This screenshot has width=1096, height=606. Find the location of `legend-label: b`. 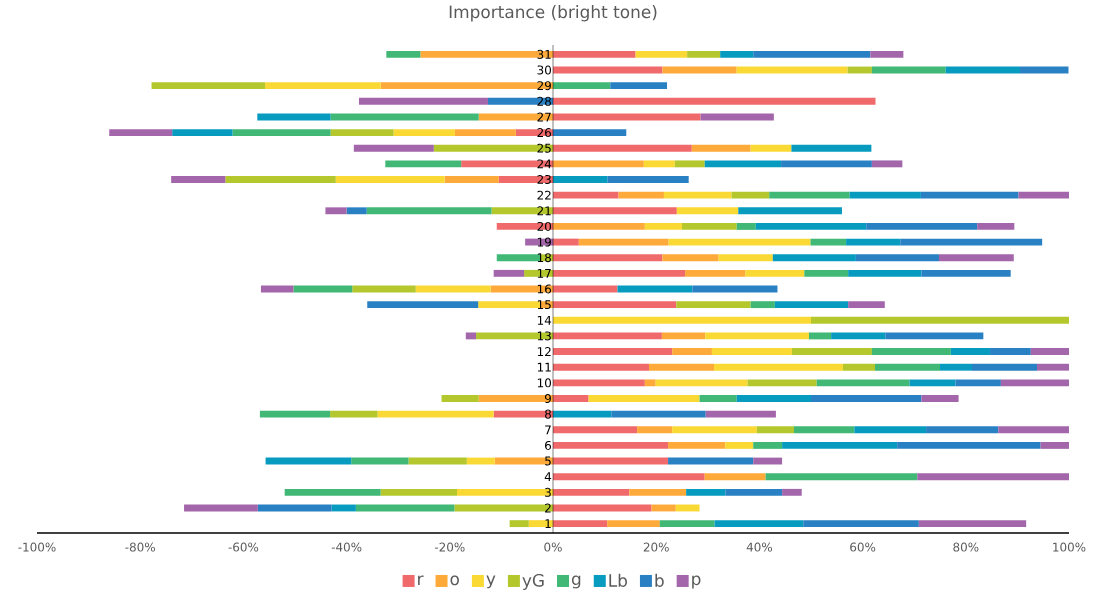

legend-label: b is located at coordinates (659, 580).